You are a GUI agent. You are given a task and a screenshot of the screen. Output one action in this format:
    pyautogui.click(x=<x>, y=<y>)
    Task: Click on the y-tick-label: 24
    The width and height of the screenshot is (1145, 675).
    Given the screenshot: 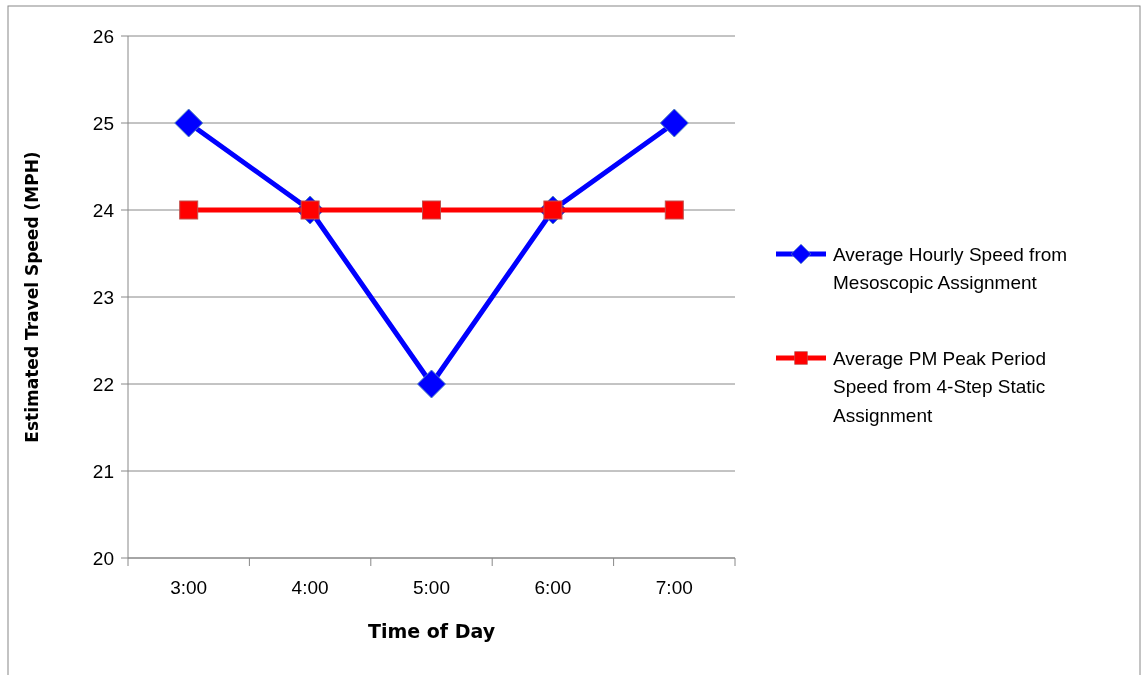 What is the action you would take?
    pyautogui.click(x=103, y=210)
    